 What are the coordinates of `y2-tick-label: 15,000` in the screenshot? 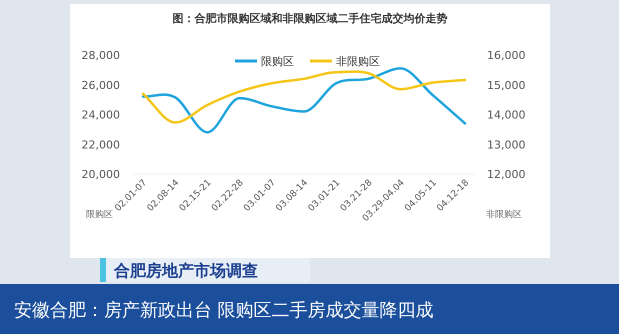 It's located at (506, 85).